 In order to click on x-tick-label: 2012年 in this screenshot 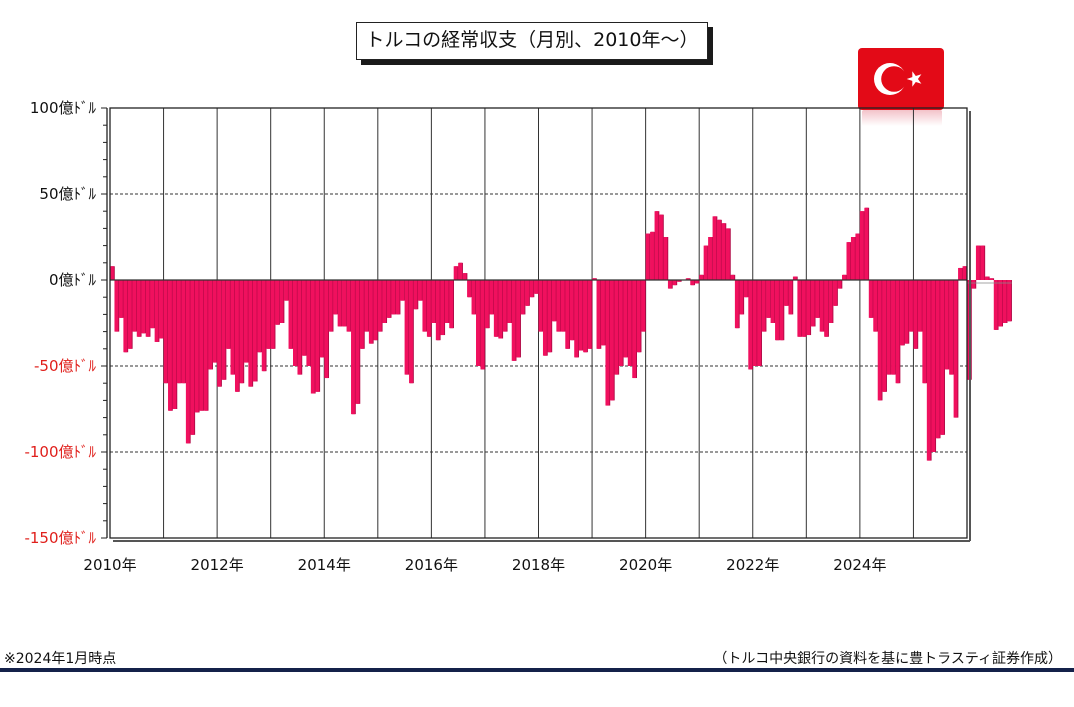, I will do `click(217, 565)`.